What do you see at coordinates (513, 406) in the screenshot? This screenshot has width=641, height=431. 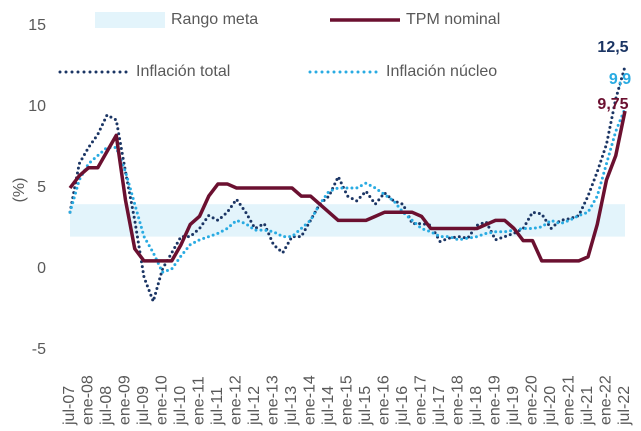 I see `x-tick-label: jul-19` at bounding box center [513, 406].